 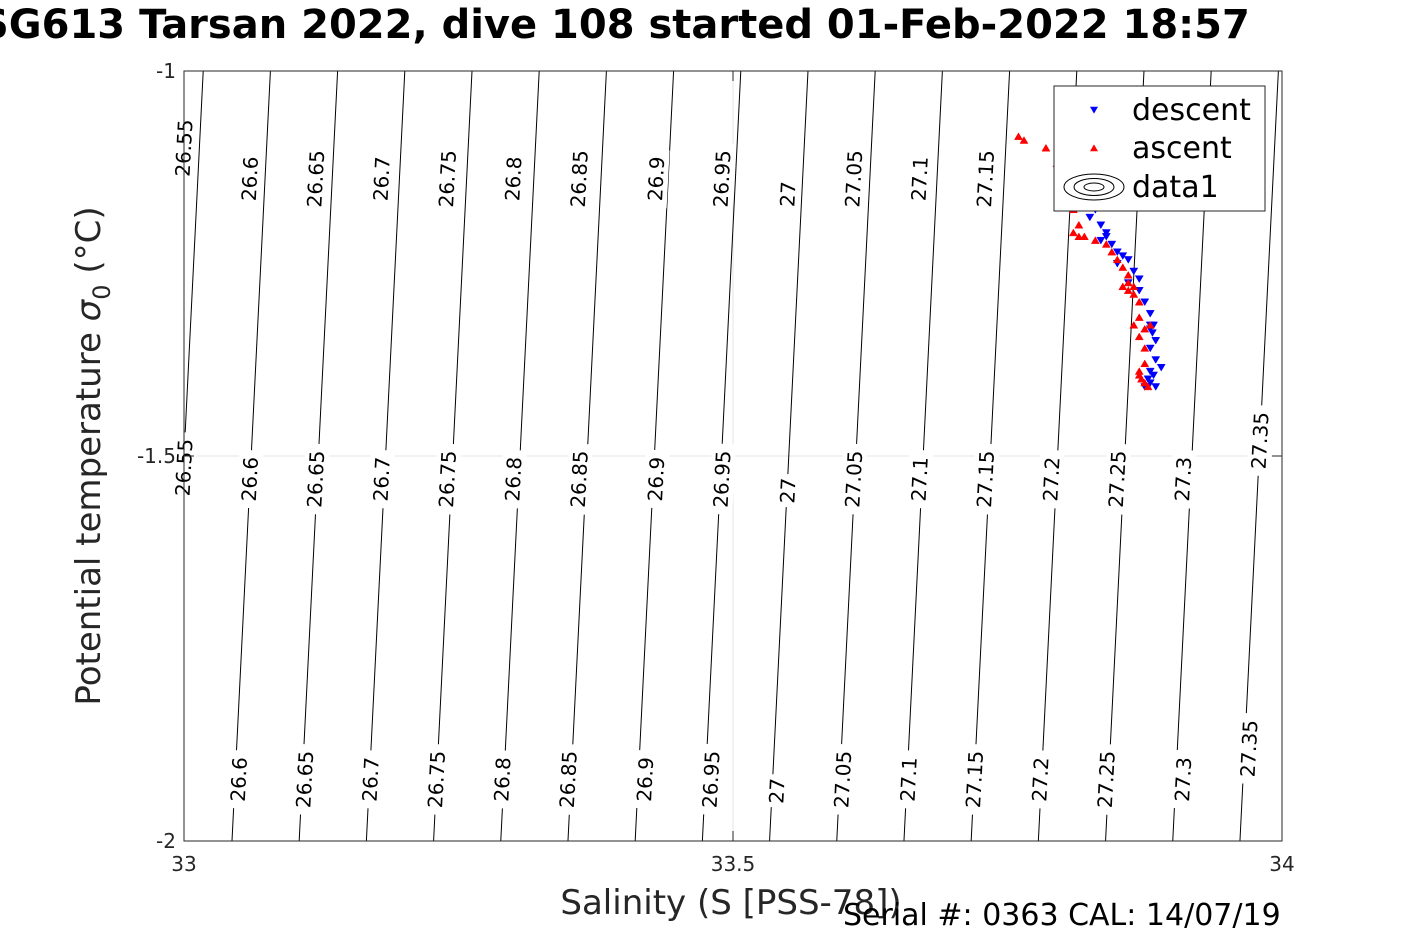 I want to click on contour-label-text: 26.7, so click(x=381, y=179).